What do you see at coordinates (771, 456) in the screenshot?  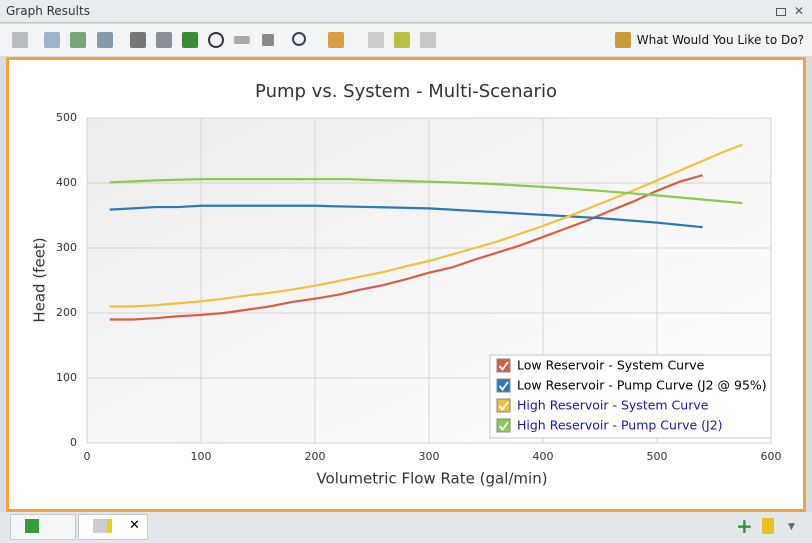 I see `x-tick-label: 600` at bounding box center [771, 456].